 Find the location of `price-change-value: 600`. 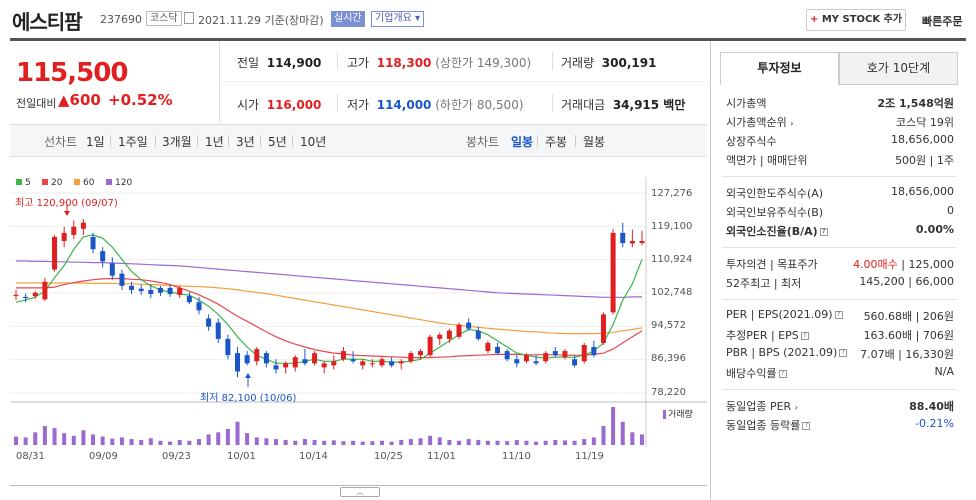

price-change-value: 600 is located at coordinates (85, 100).